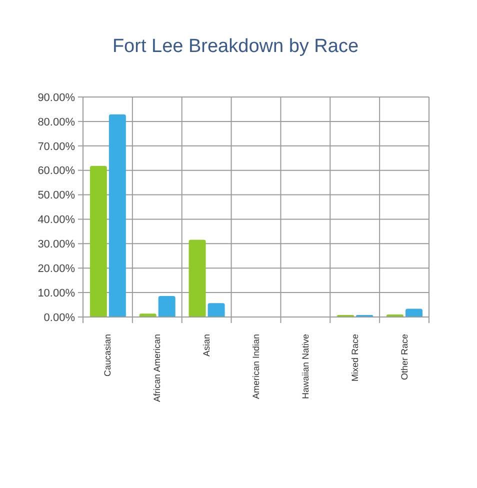 Image resolution: width=477 pixels, height=488 pixels. I want to click on x-tick-label: Mixed Race, so click(355, 358).